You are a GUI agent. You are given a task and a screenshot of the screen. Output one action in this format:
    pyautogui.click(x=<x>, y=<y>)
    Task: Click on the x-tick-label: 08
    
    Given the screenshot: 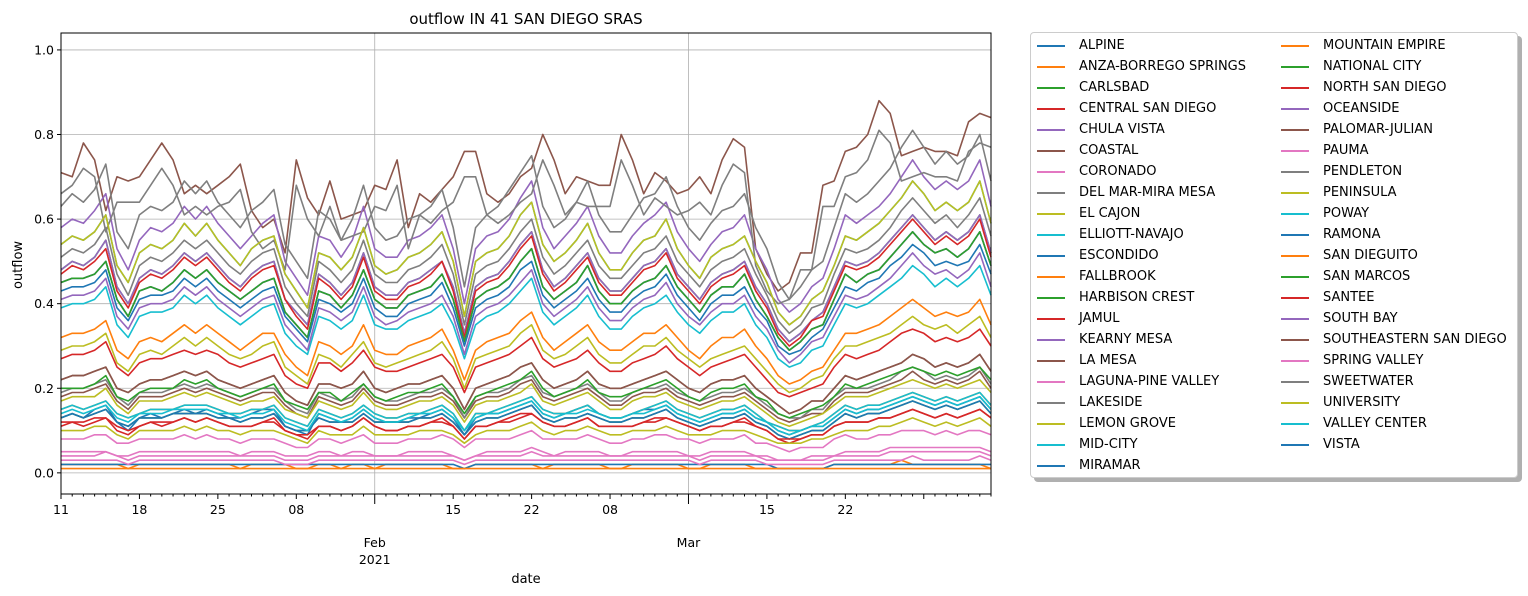 What is the action you would take?
    pyautogui.click(x=610, y=509)
    